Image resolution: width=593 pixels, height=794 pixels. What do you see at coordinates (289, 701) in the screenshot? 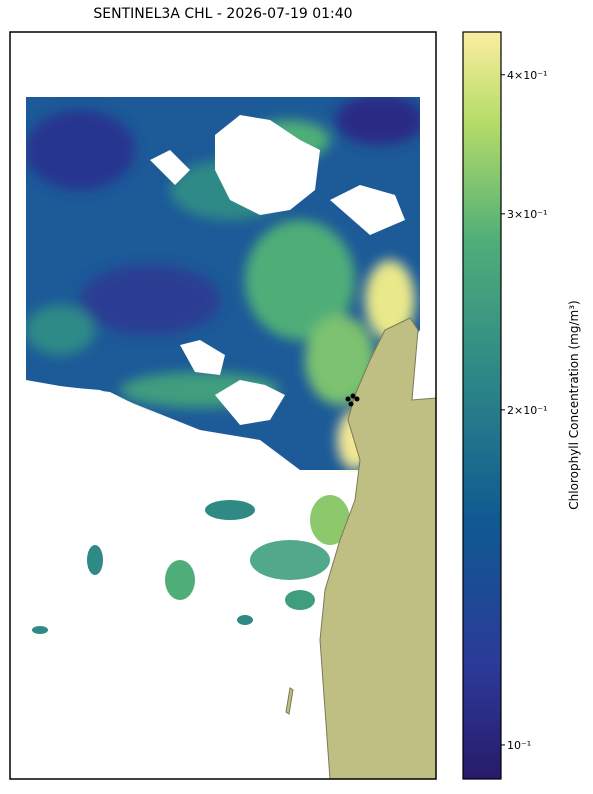
I see `island` at bounding box center [289, 701].